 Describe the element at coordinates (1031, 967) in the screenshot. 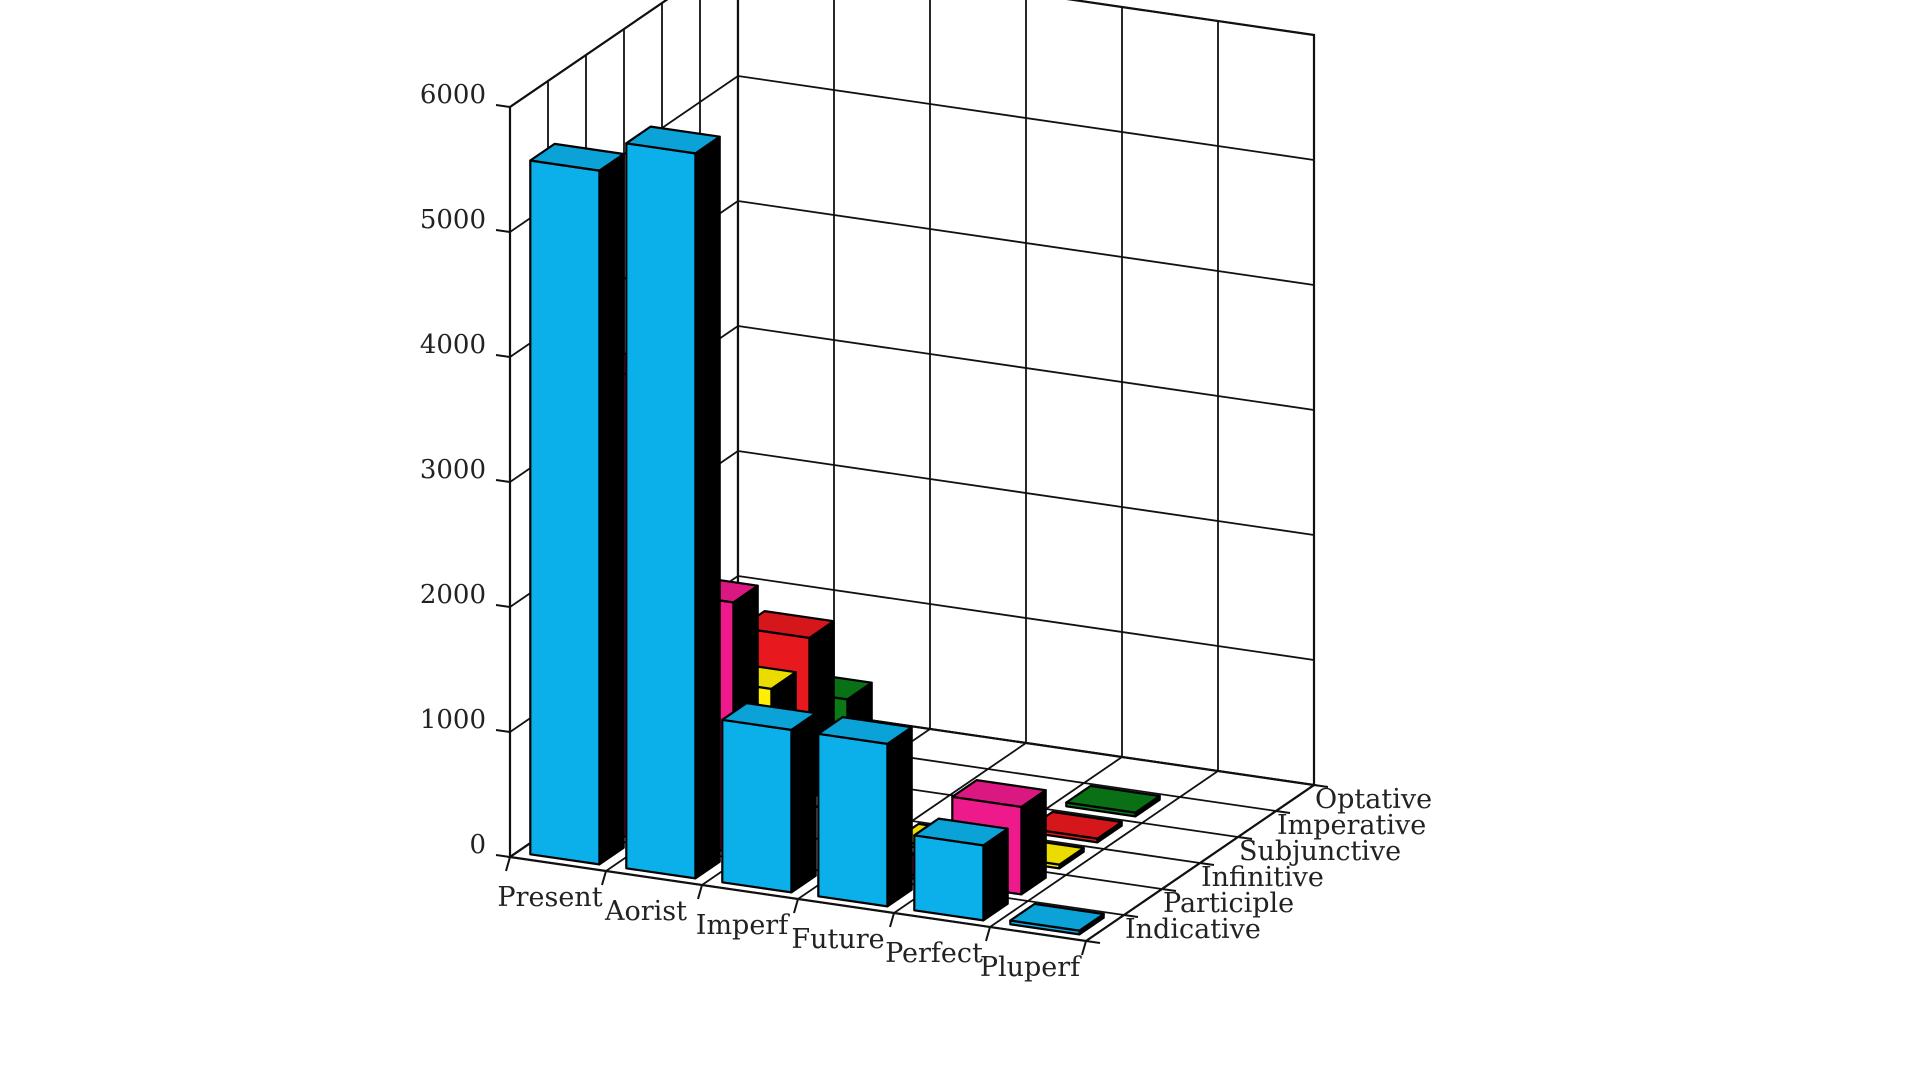

I see `category-label: Pluperf` at that location.